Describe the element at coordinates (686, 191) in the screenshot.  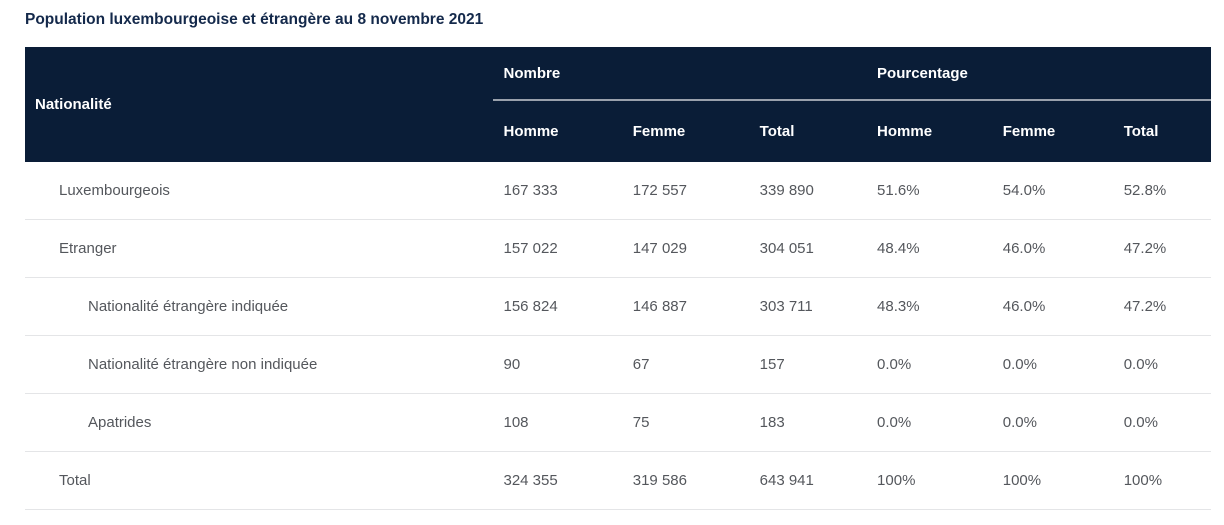
I see `cell-nombre-femme: 172 557` at that location.